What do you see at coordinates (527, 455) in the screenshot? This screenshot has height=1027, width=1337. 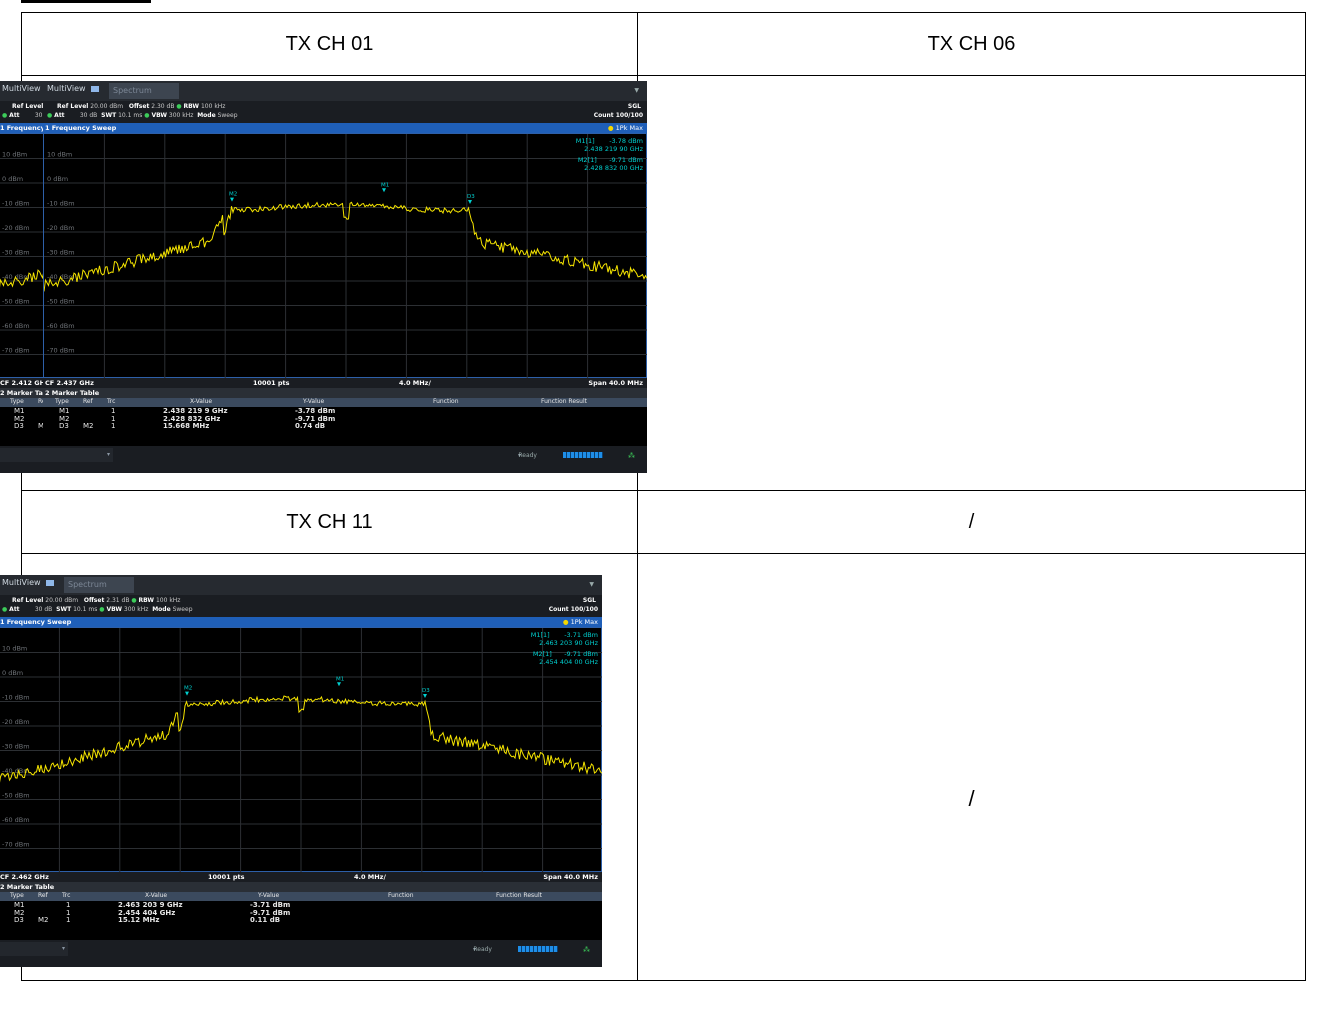 I see `status-ready: Ready` at bounding box center [527, 455].